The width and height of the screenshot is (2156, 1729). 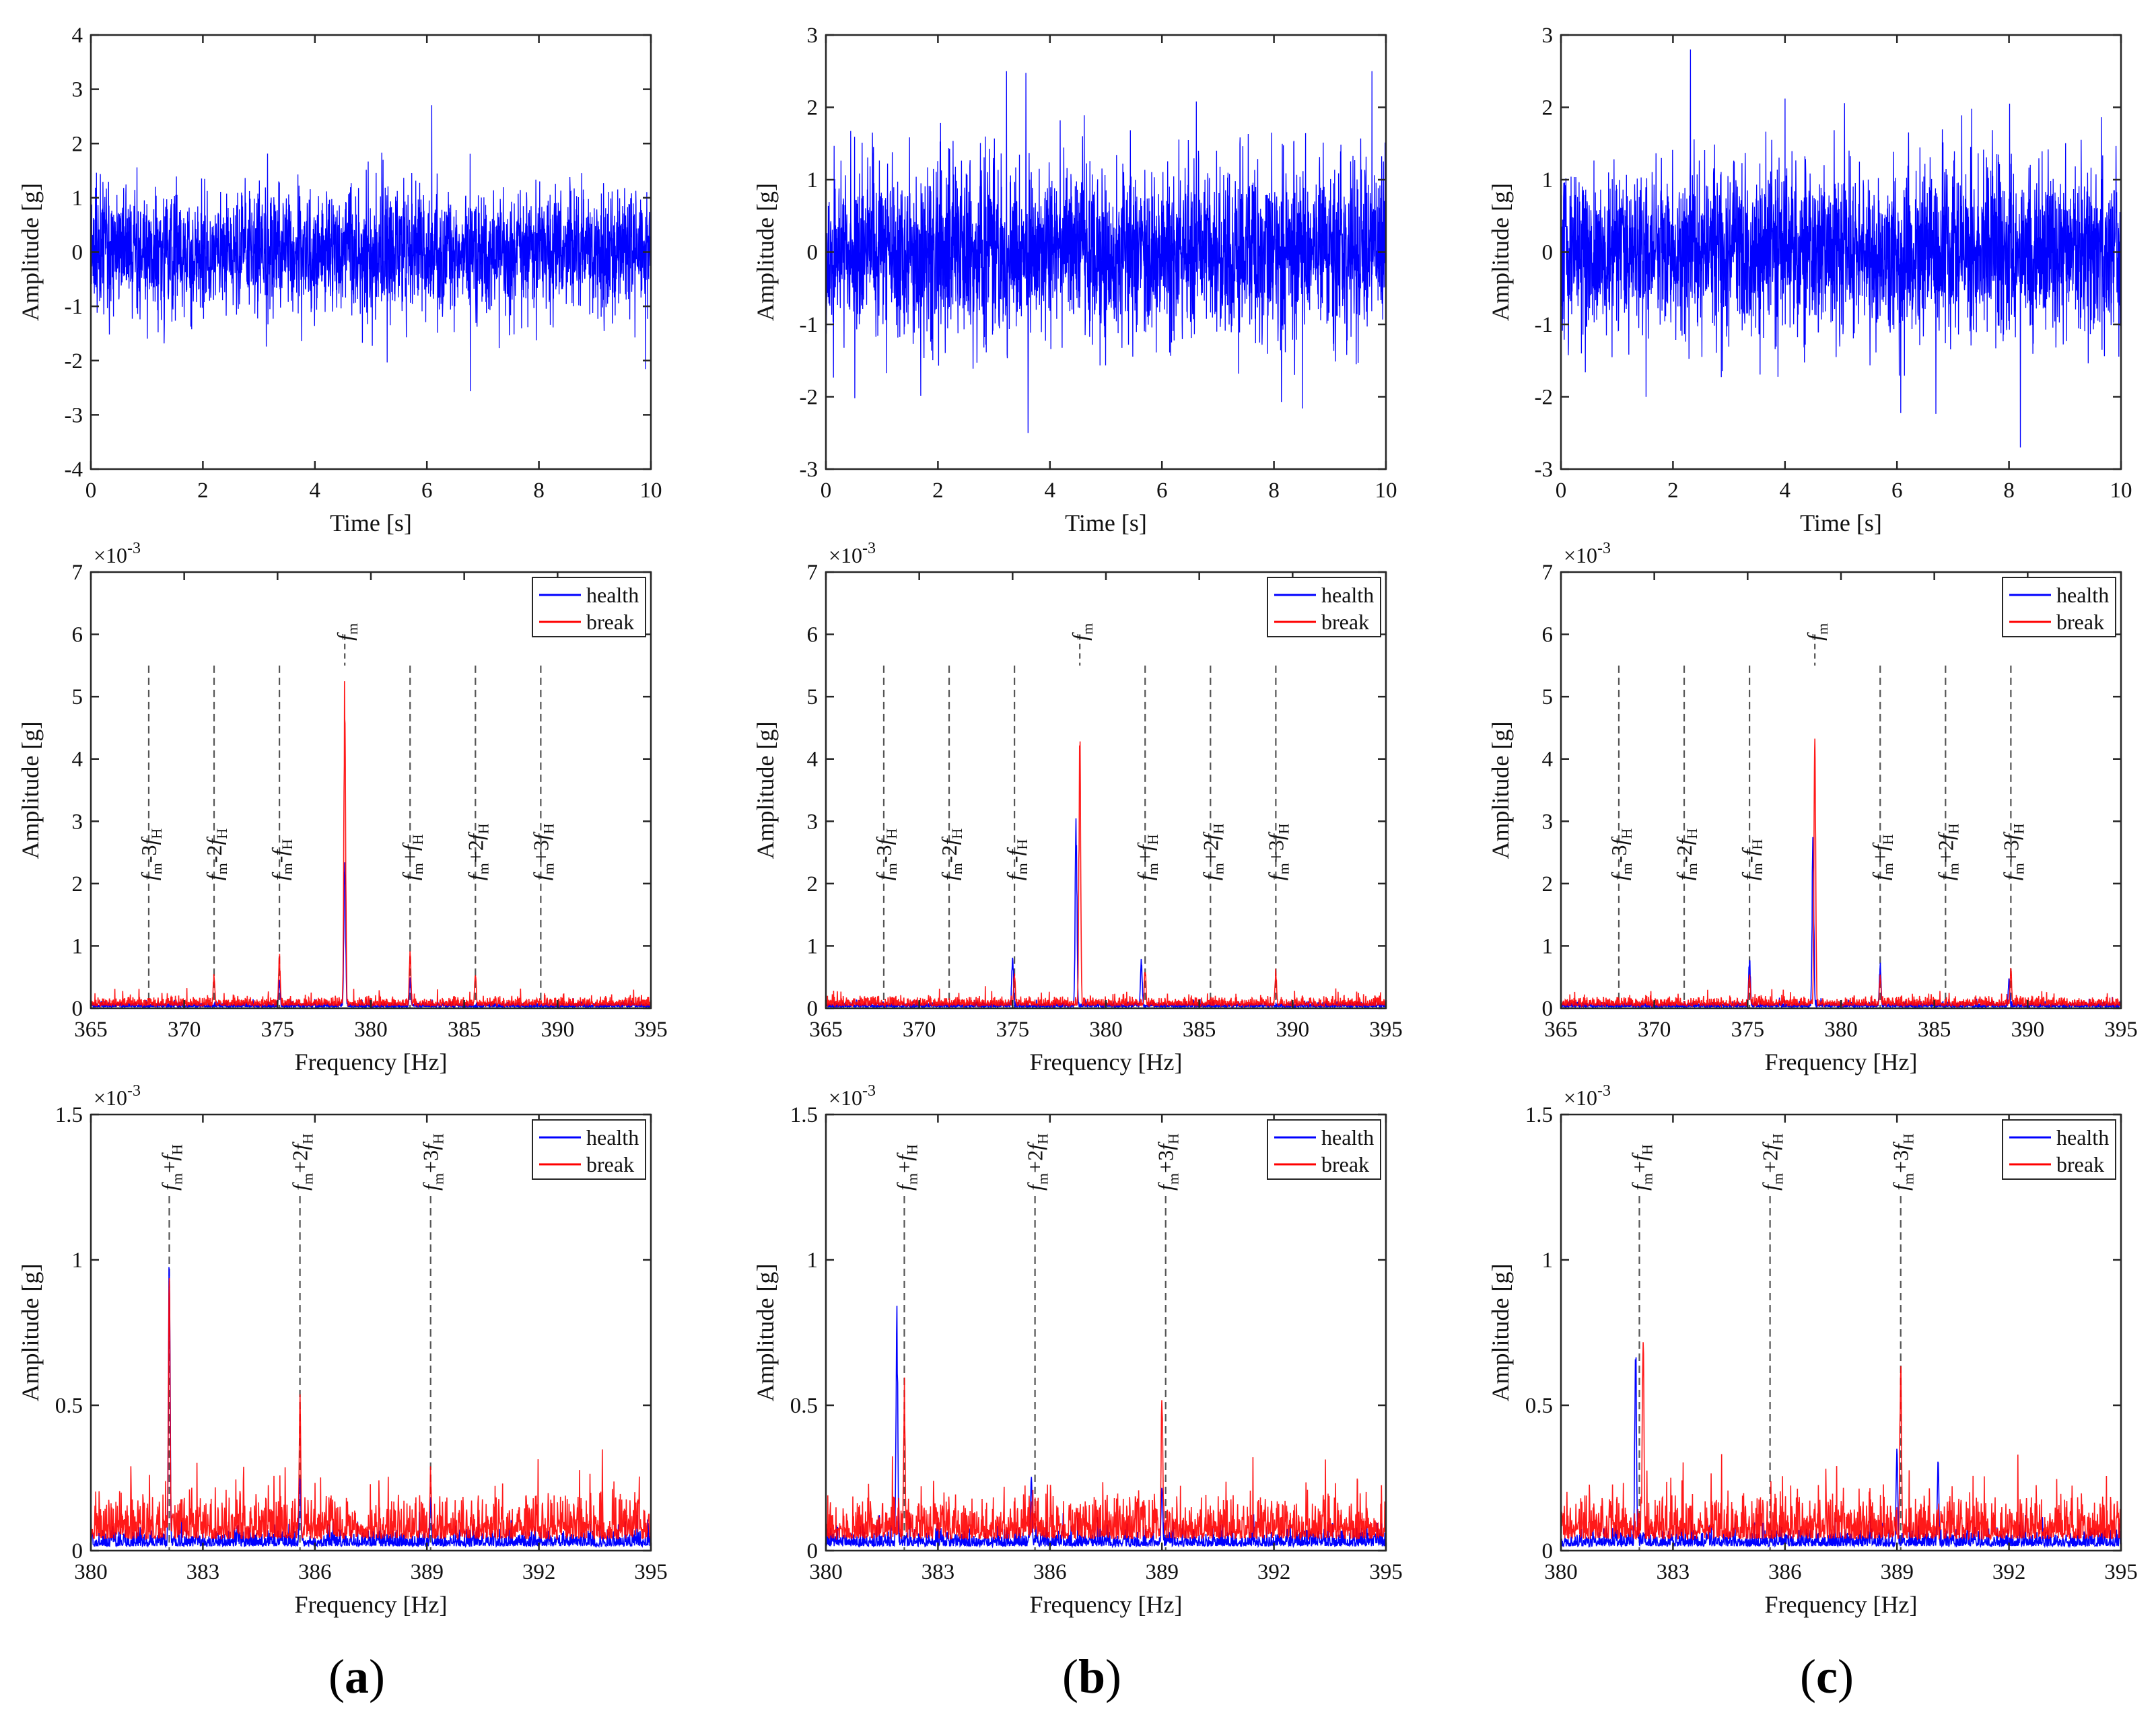 What do you see at coordinates (1274, 491) in the screenshot?
I see `x-tick-label: 8` at bounding box center [1274, 491].